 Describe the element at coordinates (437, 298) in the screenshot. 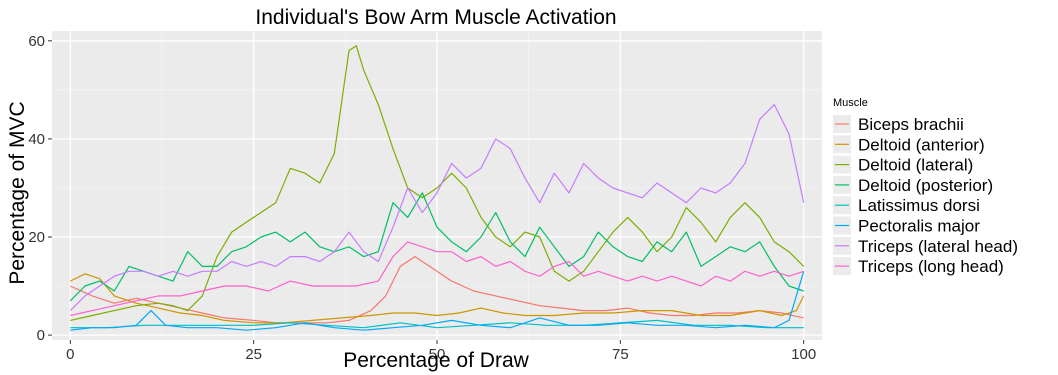

I see `series-line-deltoid-anterior` at that location.